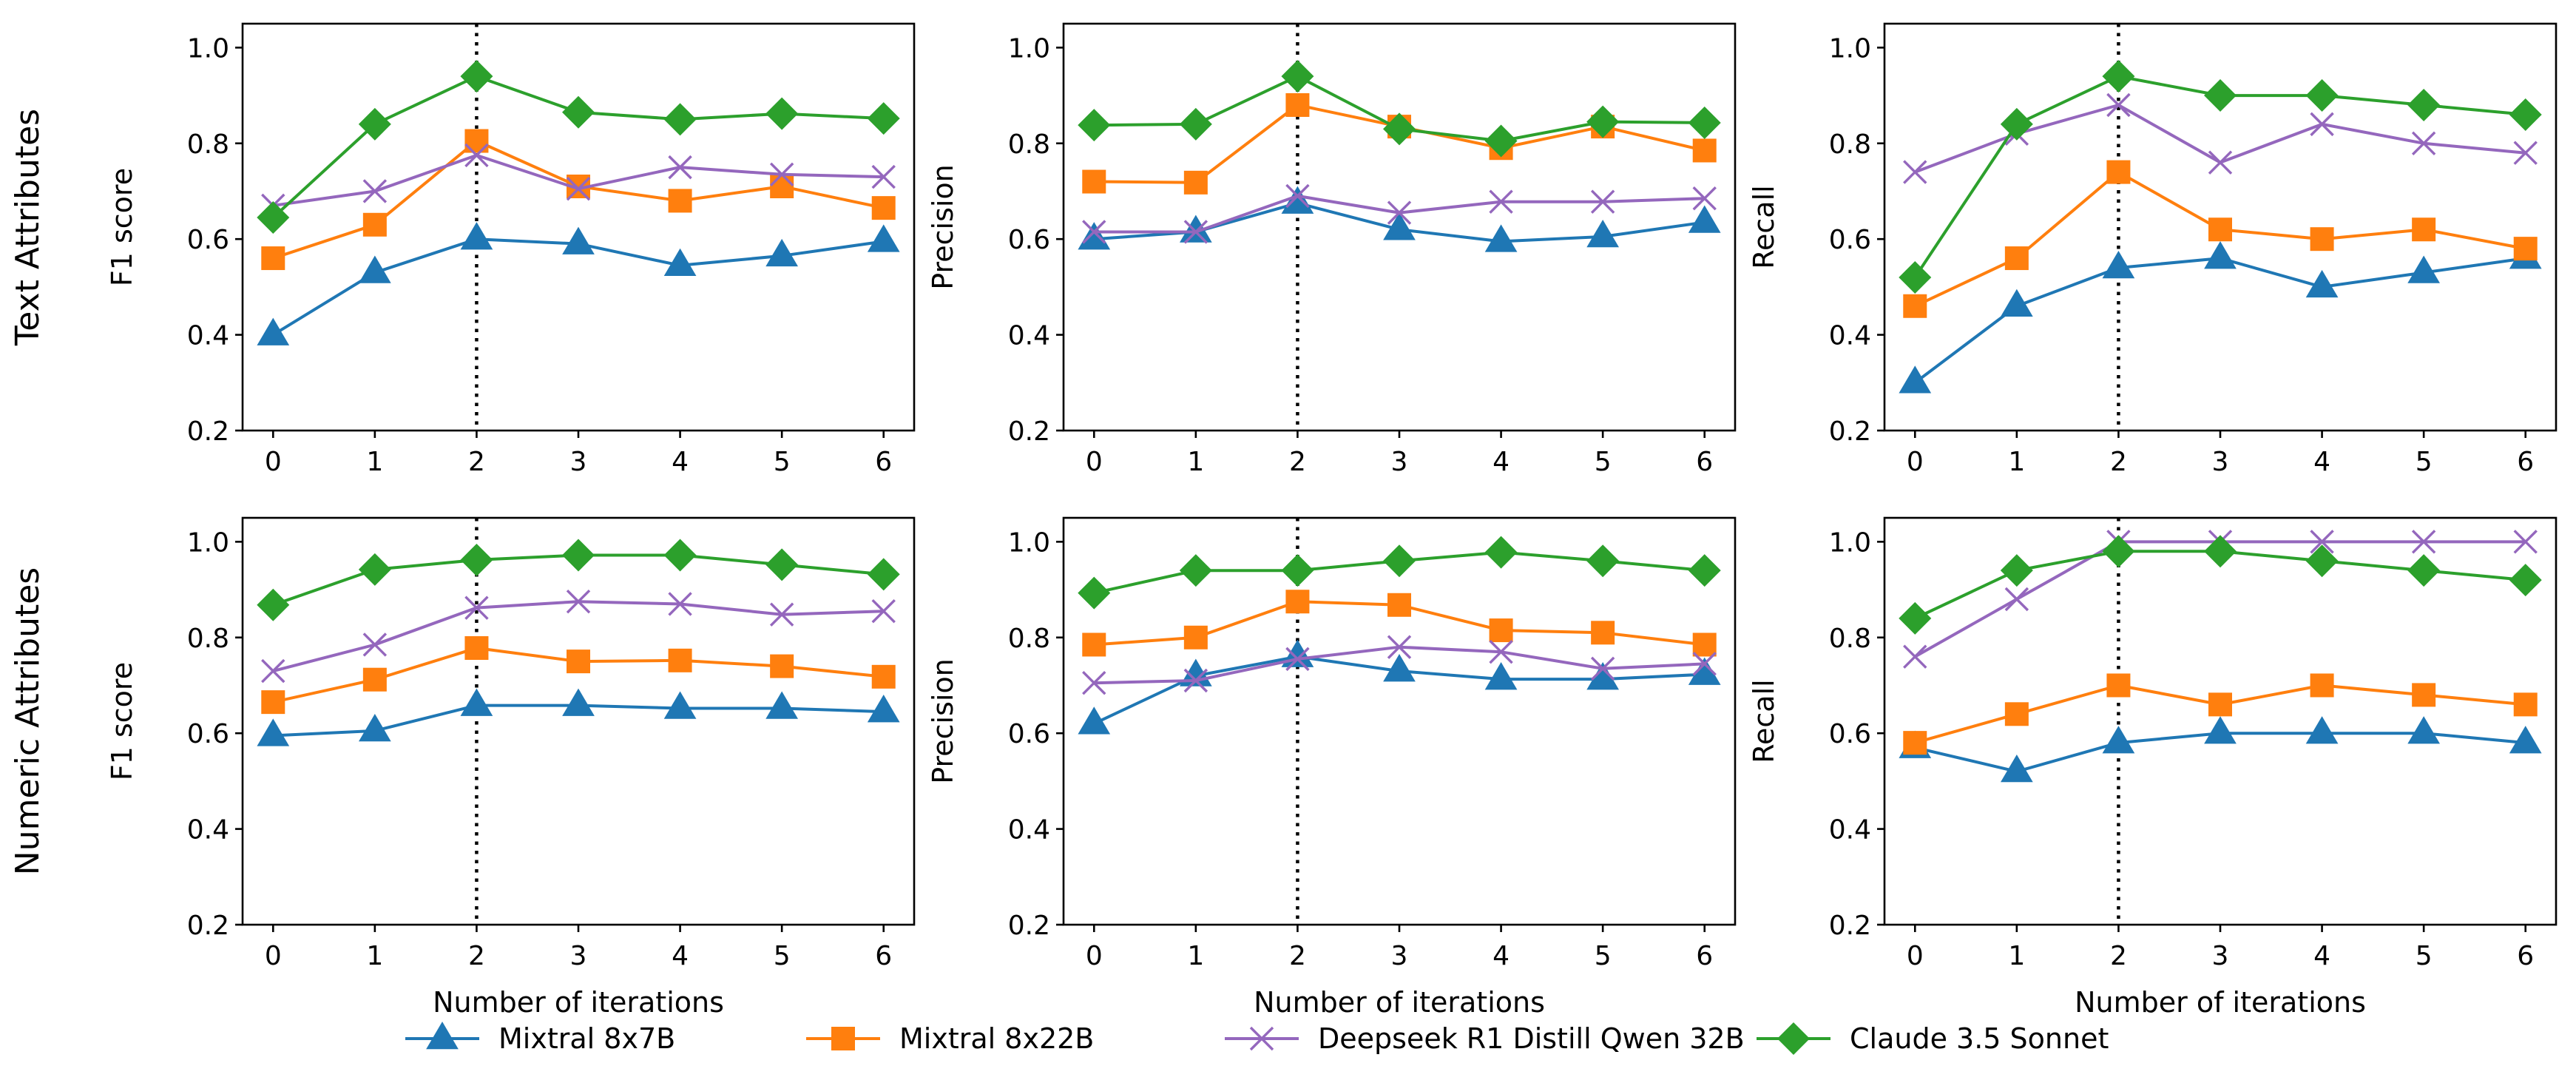  I want to click on panel-0-1: 0.2 0.4 0.6 0.8 1.0 0 1 2 3 4 5 6 Precision, so click(1332, 249).